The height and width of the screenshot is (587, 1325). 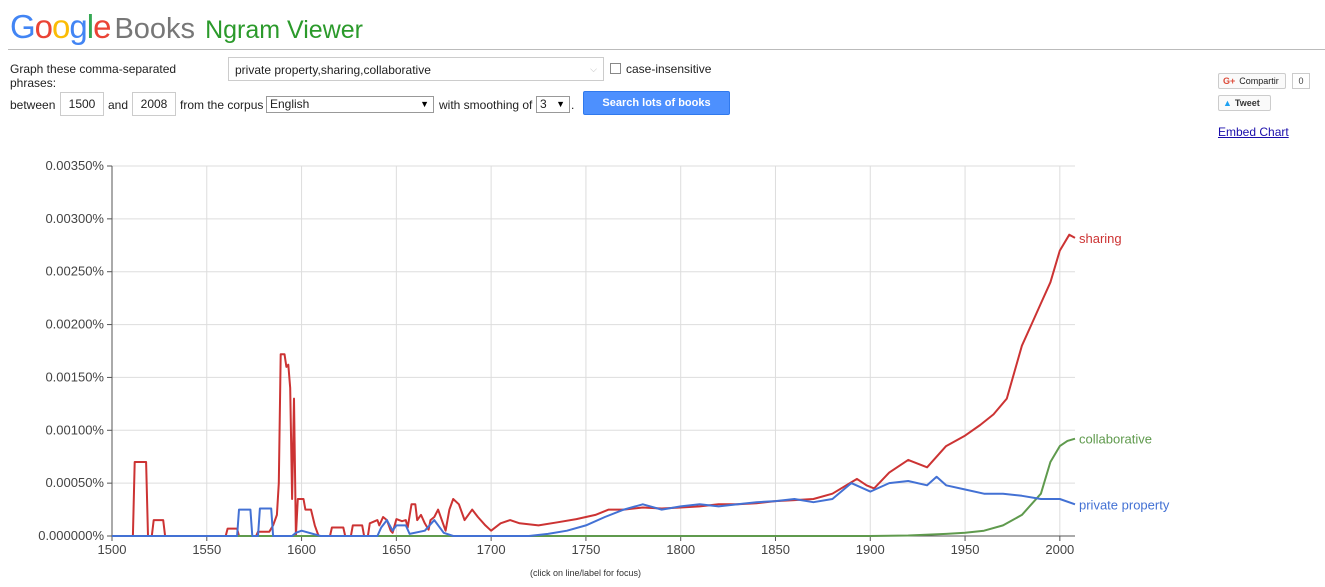 What do you see at coordinates (553, 104) in the screenshot?
I see `smoothing-select: 3 ▼` at bounding box center [553, 104].